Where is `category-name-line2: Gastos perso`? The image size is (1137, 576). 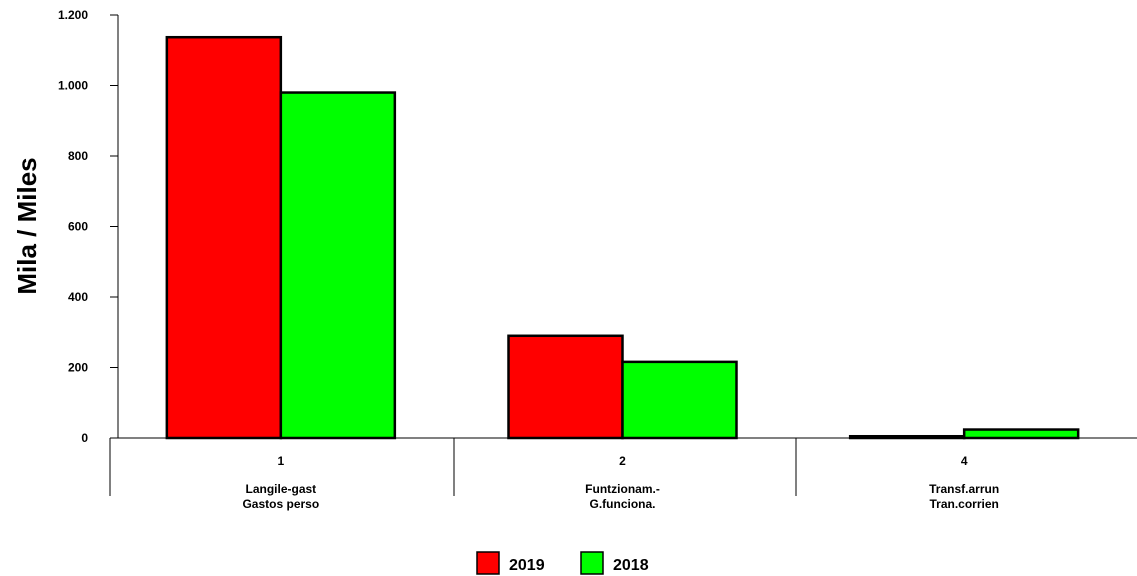 category-name-line2: Gastos perso is located at coordinates (280, 504).